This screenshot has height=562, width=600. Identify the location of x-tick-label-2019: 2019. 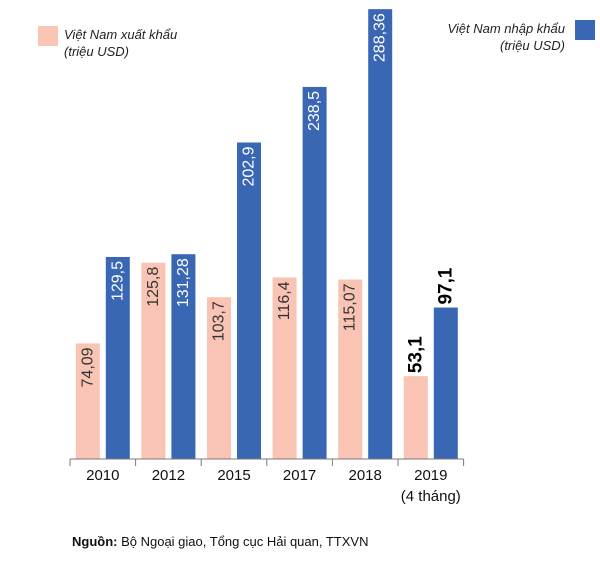
(430, 475).